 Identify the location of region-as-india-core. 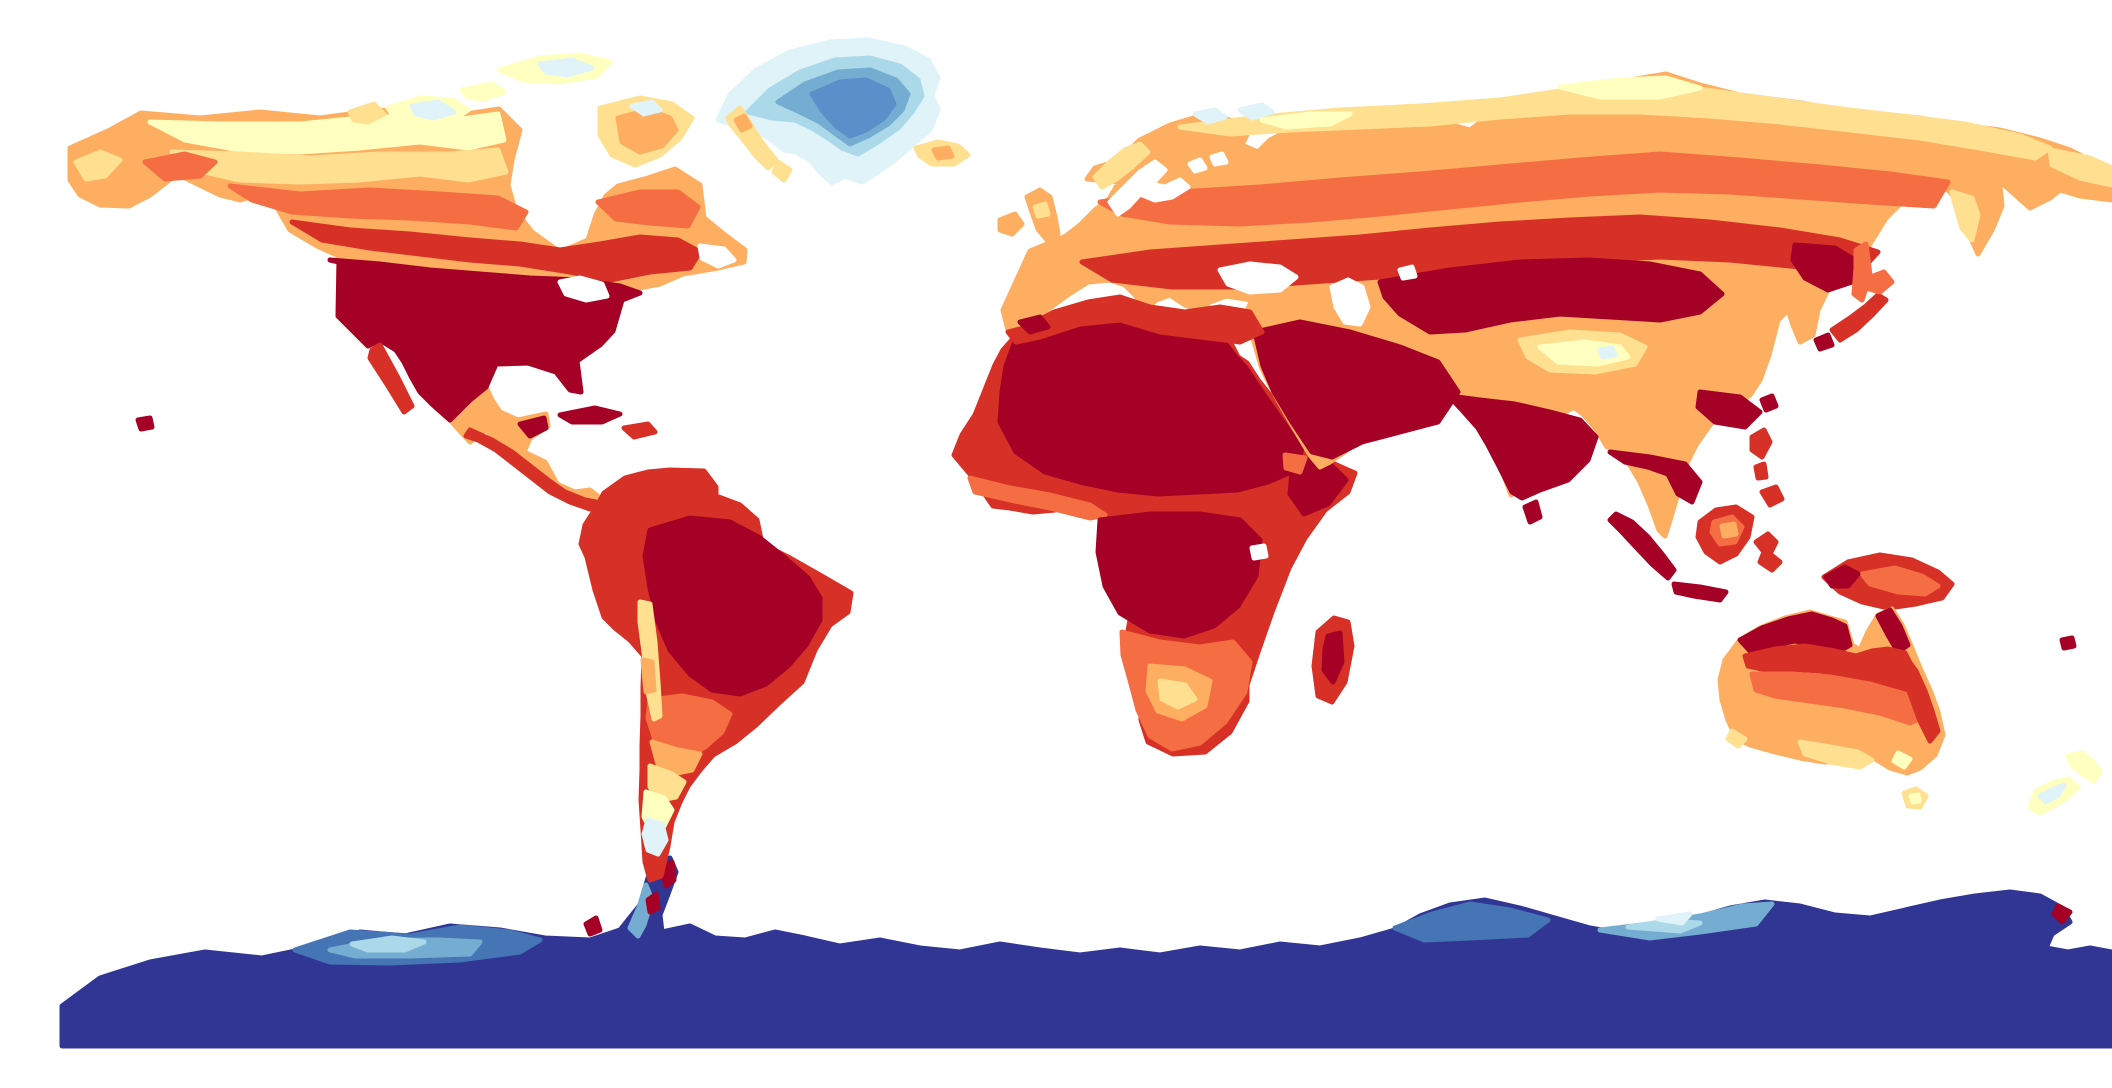
(1522, 447).